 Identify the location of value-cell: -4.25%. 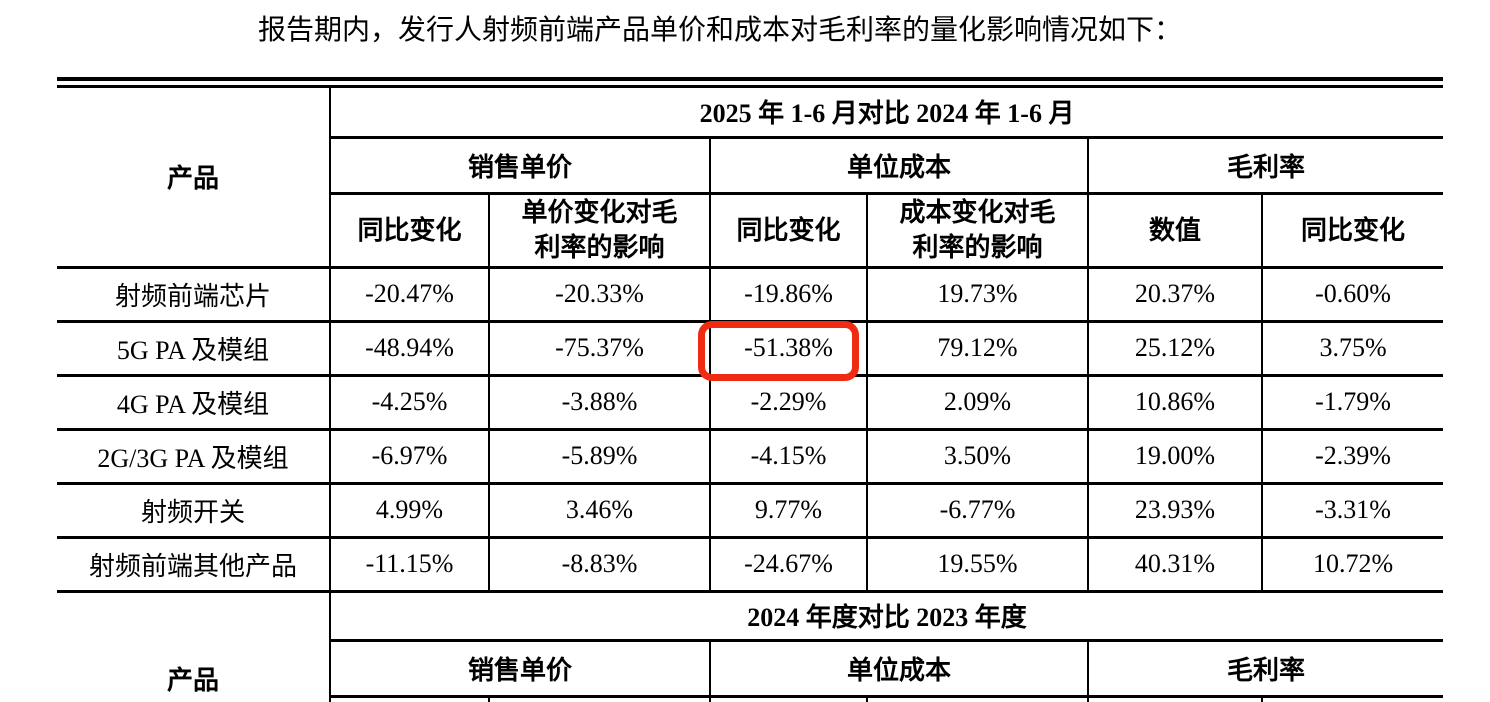
(409, 403).